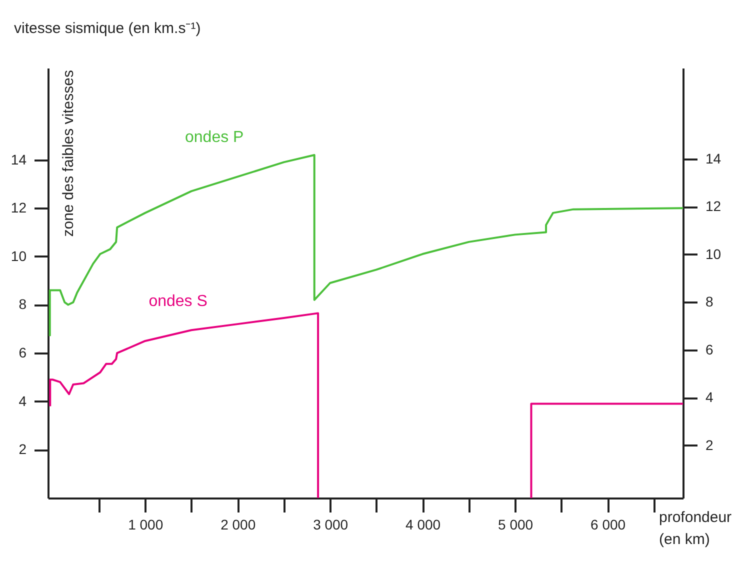 The image size is (750, 571). What do you see at coordinates (68, 153) in the screenshot?
I see `annotation: zone des faibles vitesses` at bounding box center [68, 153].